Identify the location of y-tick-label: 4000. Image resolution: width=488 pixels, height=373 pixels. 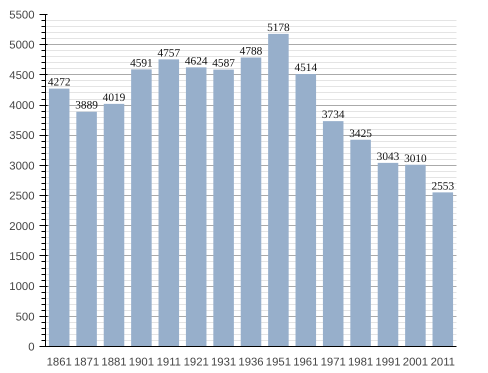
(21, 106).